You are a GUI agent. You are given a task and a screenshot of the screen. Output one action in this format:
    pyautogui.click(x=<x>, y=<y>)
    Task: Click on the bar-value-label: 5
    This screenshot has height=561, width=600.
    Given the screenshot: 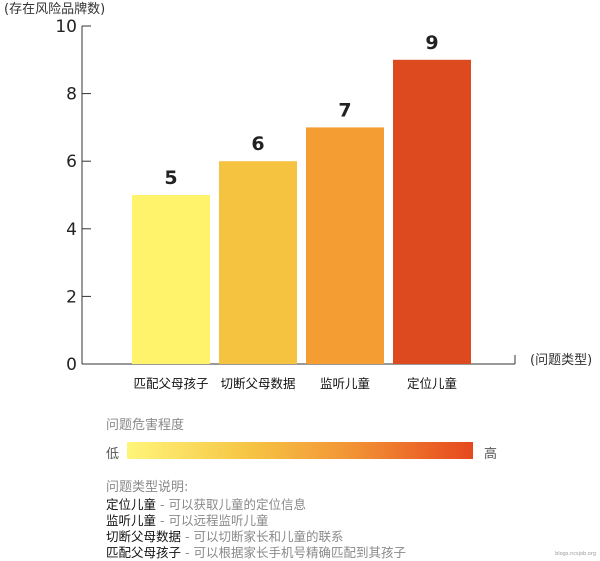 What is the action you would take?
    pyautogui.click(x=170, y=178)
    